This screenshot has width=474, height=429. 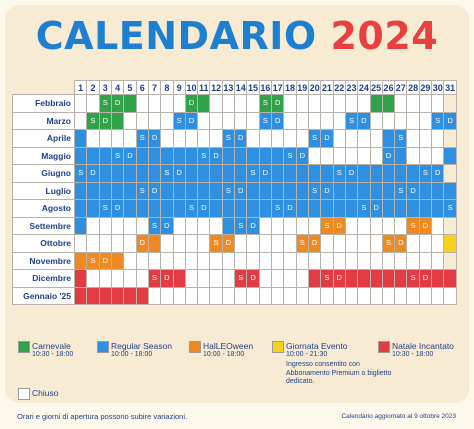 What do you see at coordinates (364, 103) in the screenshot?
I see `day-cell-closed: D` at bounding box center [364, 103].